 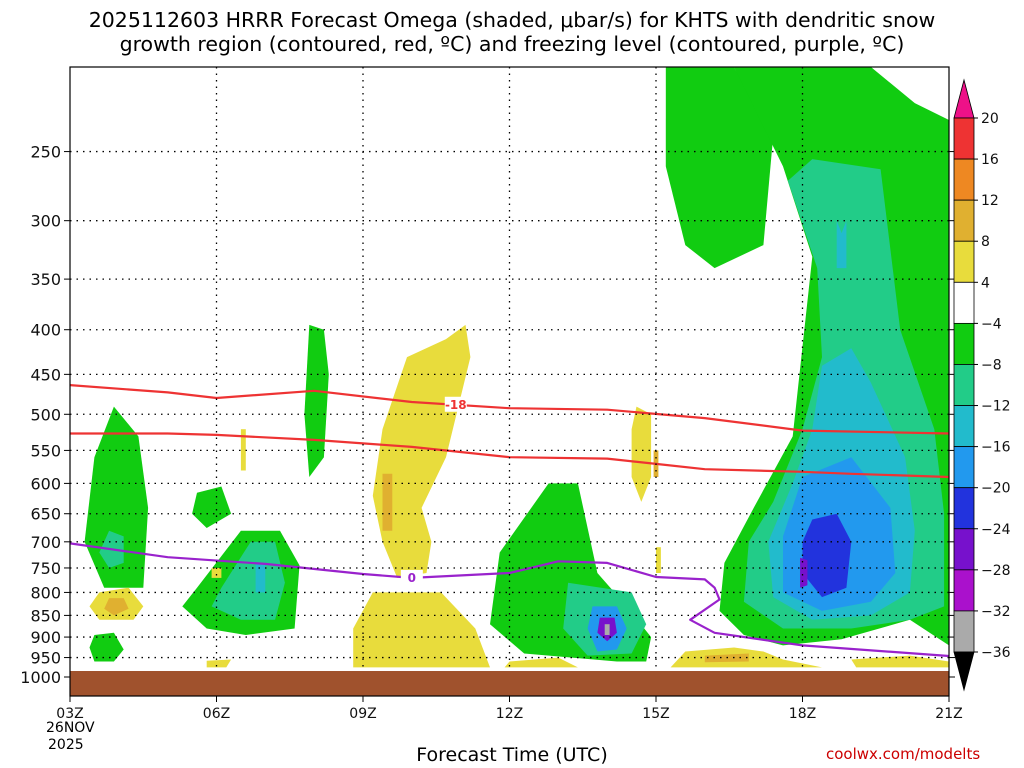 I want to click on colorbar: 20 16 12 8 4 −4 −8 −12 −16 −20 −24 −28 −32 −36, so click(x=982, y=385).